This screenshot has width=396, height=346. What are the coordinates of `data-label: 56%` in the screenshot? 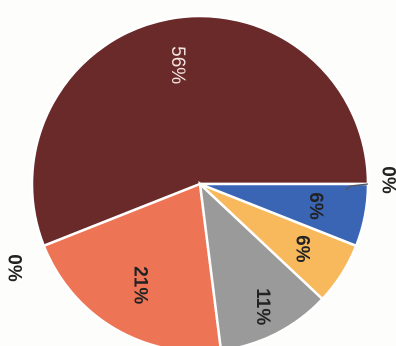 It's located at (177, 65).